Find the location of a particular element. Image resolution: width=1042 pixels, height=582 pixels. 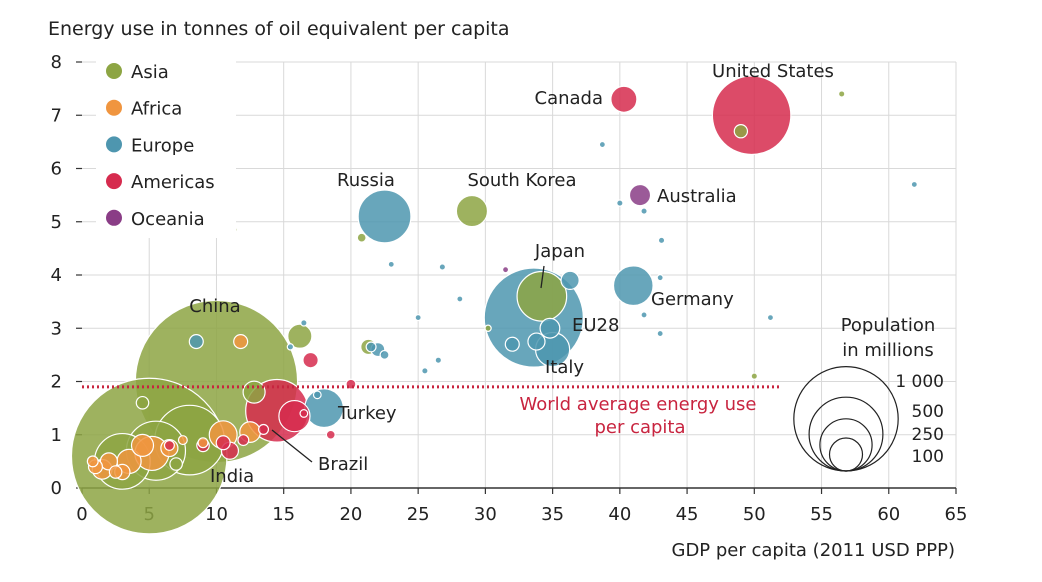

y-tick-label: 0 is located at coordinates (56, 488).